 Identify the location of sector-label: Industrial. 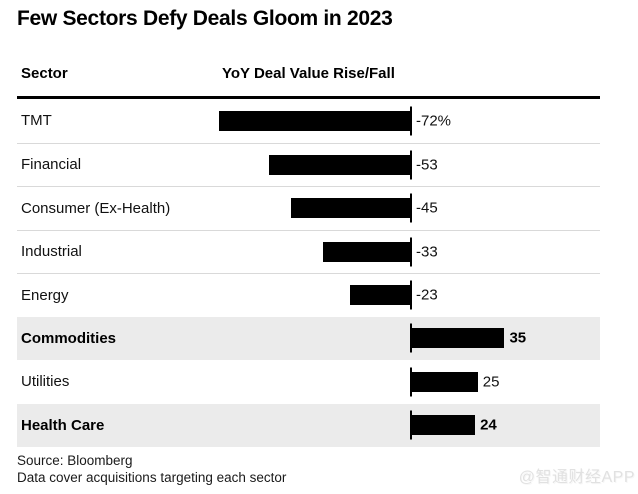
(51, 252).